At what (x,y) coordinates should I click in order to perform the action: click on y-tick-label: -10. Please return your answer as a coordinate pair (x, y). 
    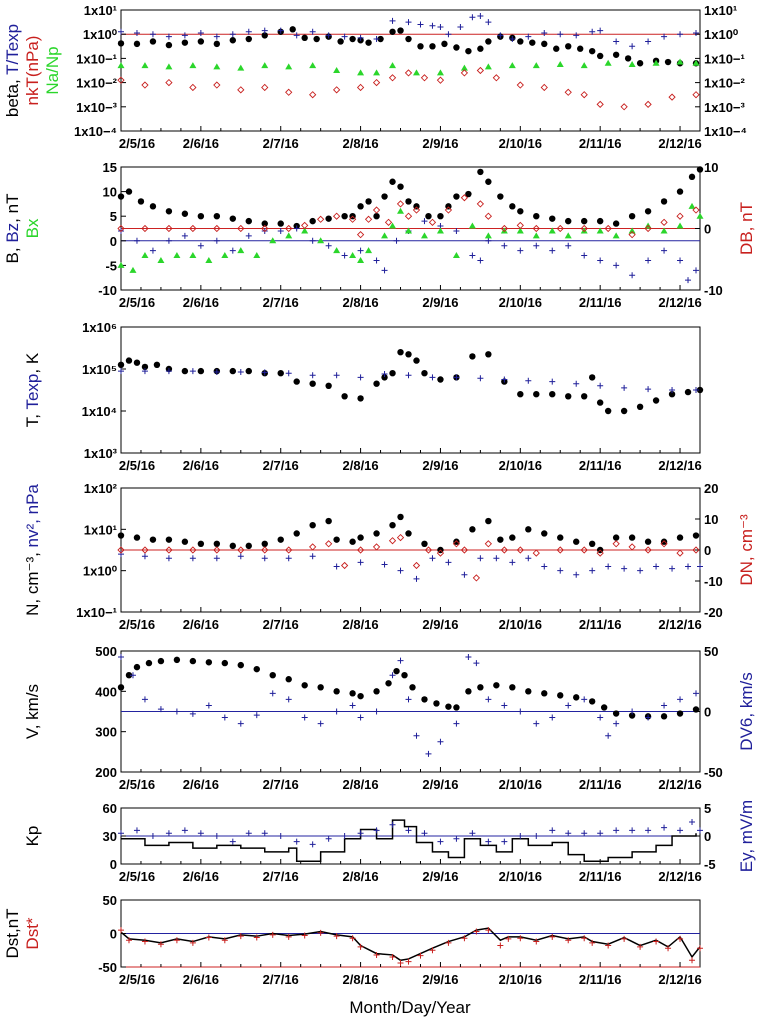
    Looking at the image, I should click on (107, 290).